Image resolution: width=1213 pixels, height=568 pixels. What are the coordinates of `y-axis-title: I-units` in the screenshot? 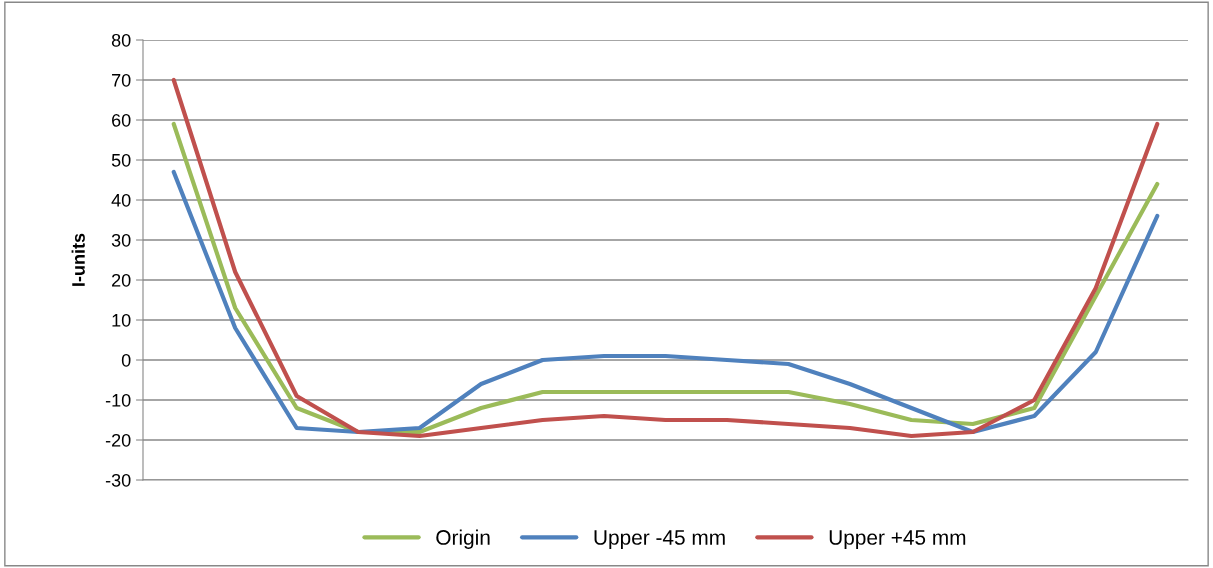 It's located at (78, 259).